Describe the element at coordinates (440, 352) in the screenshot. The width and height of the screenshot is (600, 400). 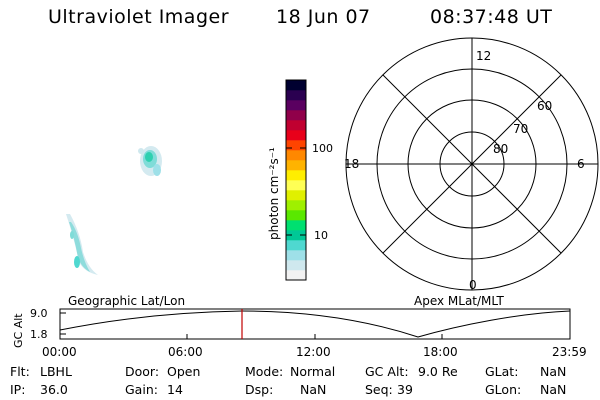
I see `time-tick-1800: 18:00` at that location.